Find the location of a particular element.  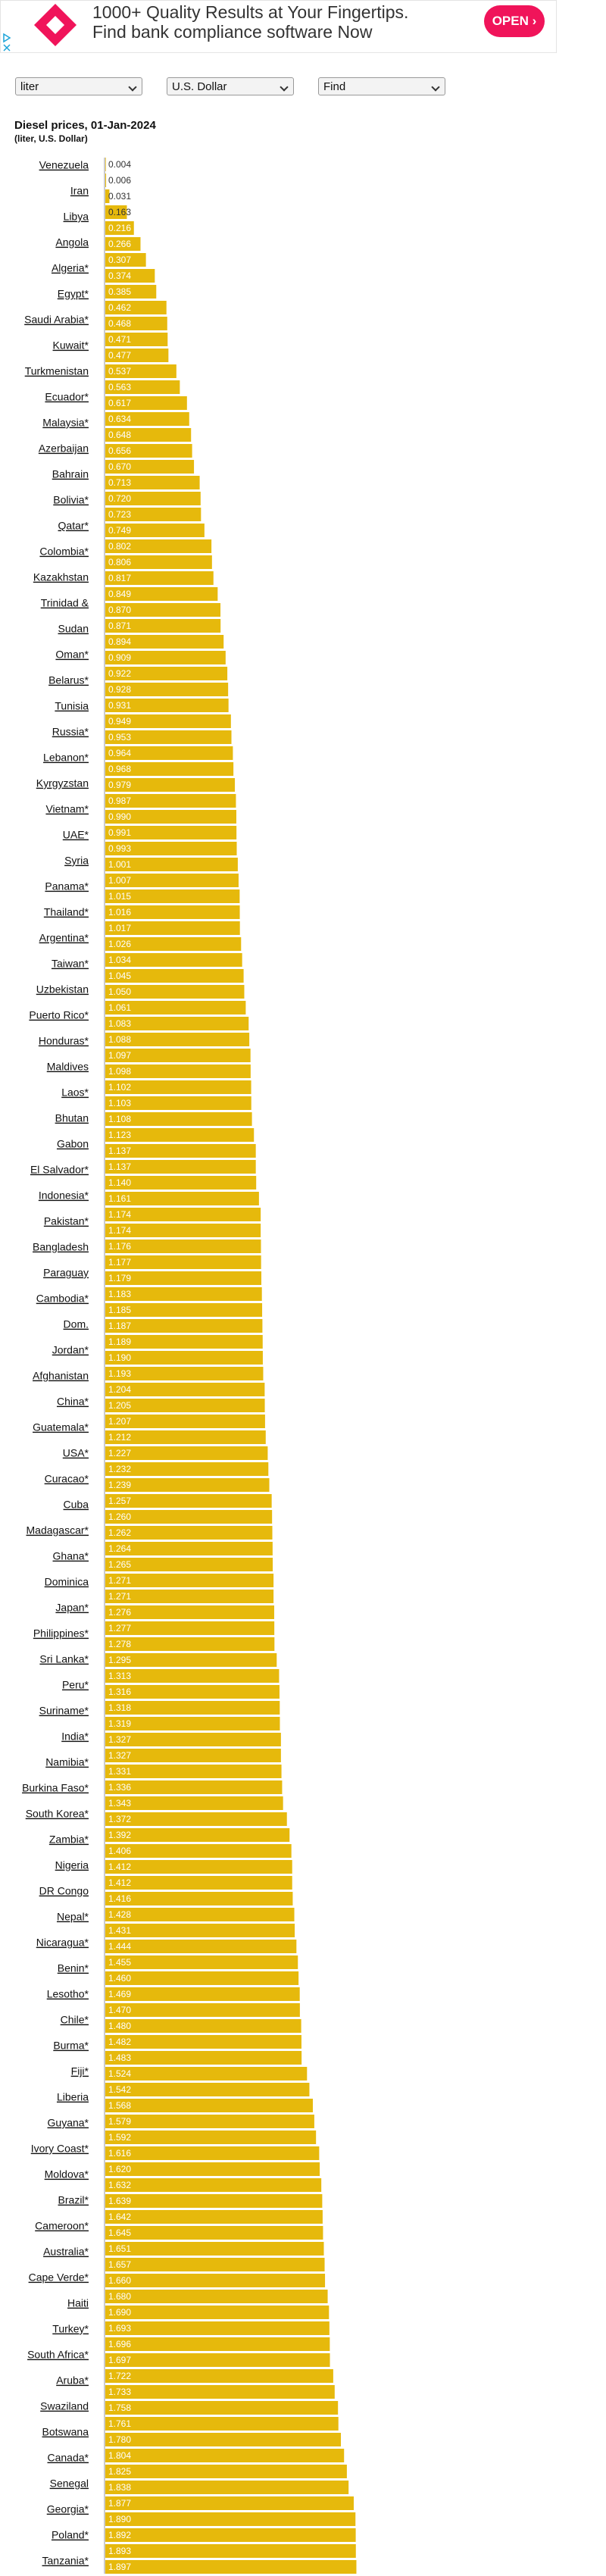

country-label: Cape Verde* is located at coordinates (59, 2277).